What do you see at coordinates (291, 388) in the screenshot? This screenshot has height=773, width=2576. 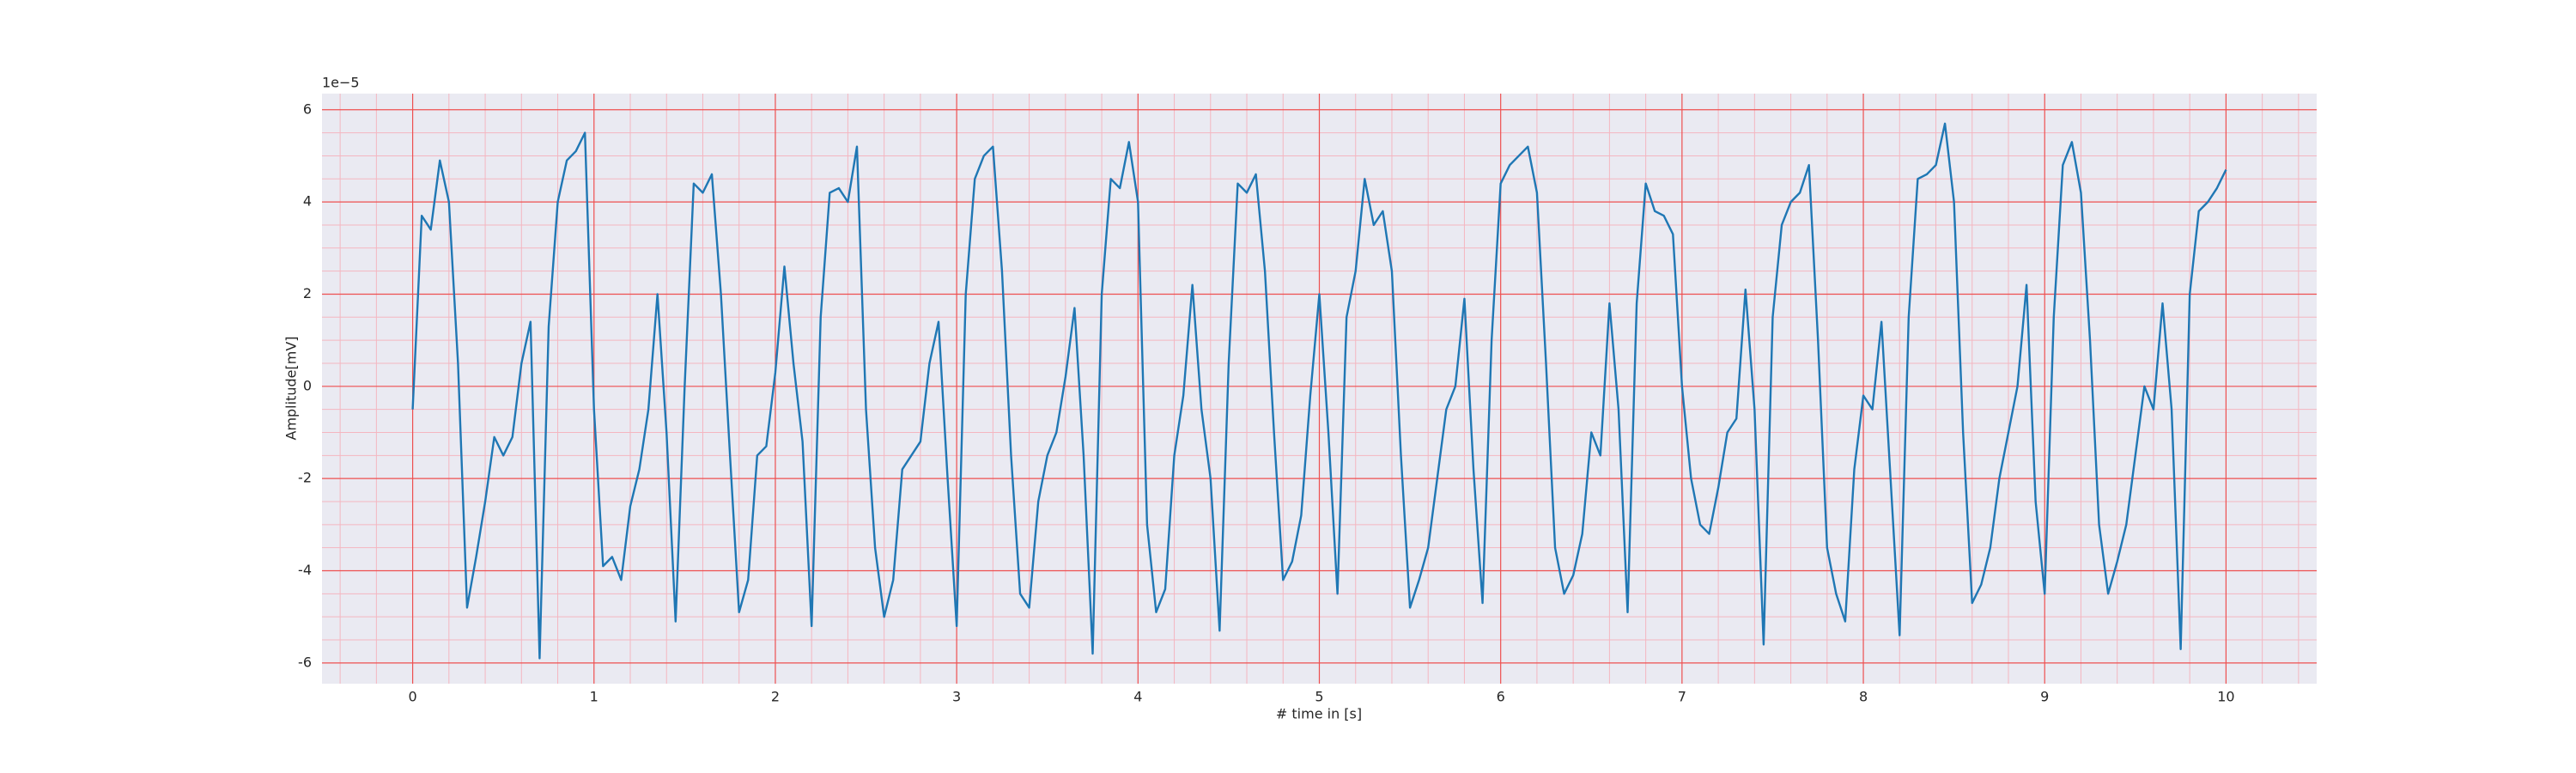 I see `y-axis-label: Amplitude[mV]` at bounding box center [291, 388].